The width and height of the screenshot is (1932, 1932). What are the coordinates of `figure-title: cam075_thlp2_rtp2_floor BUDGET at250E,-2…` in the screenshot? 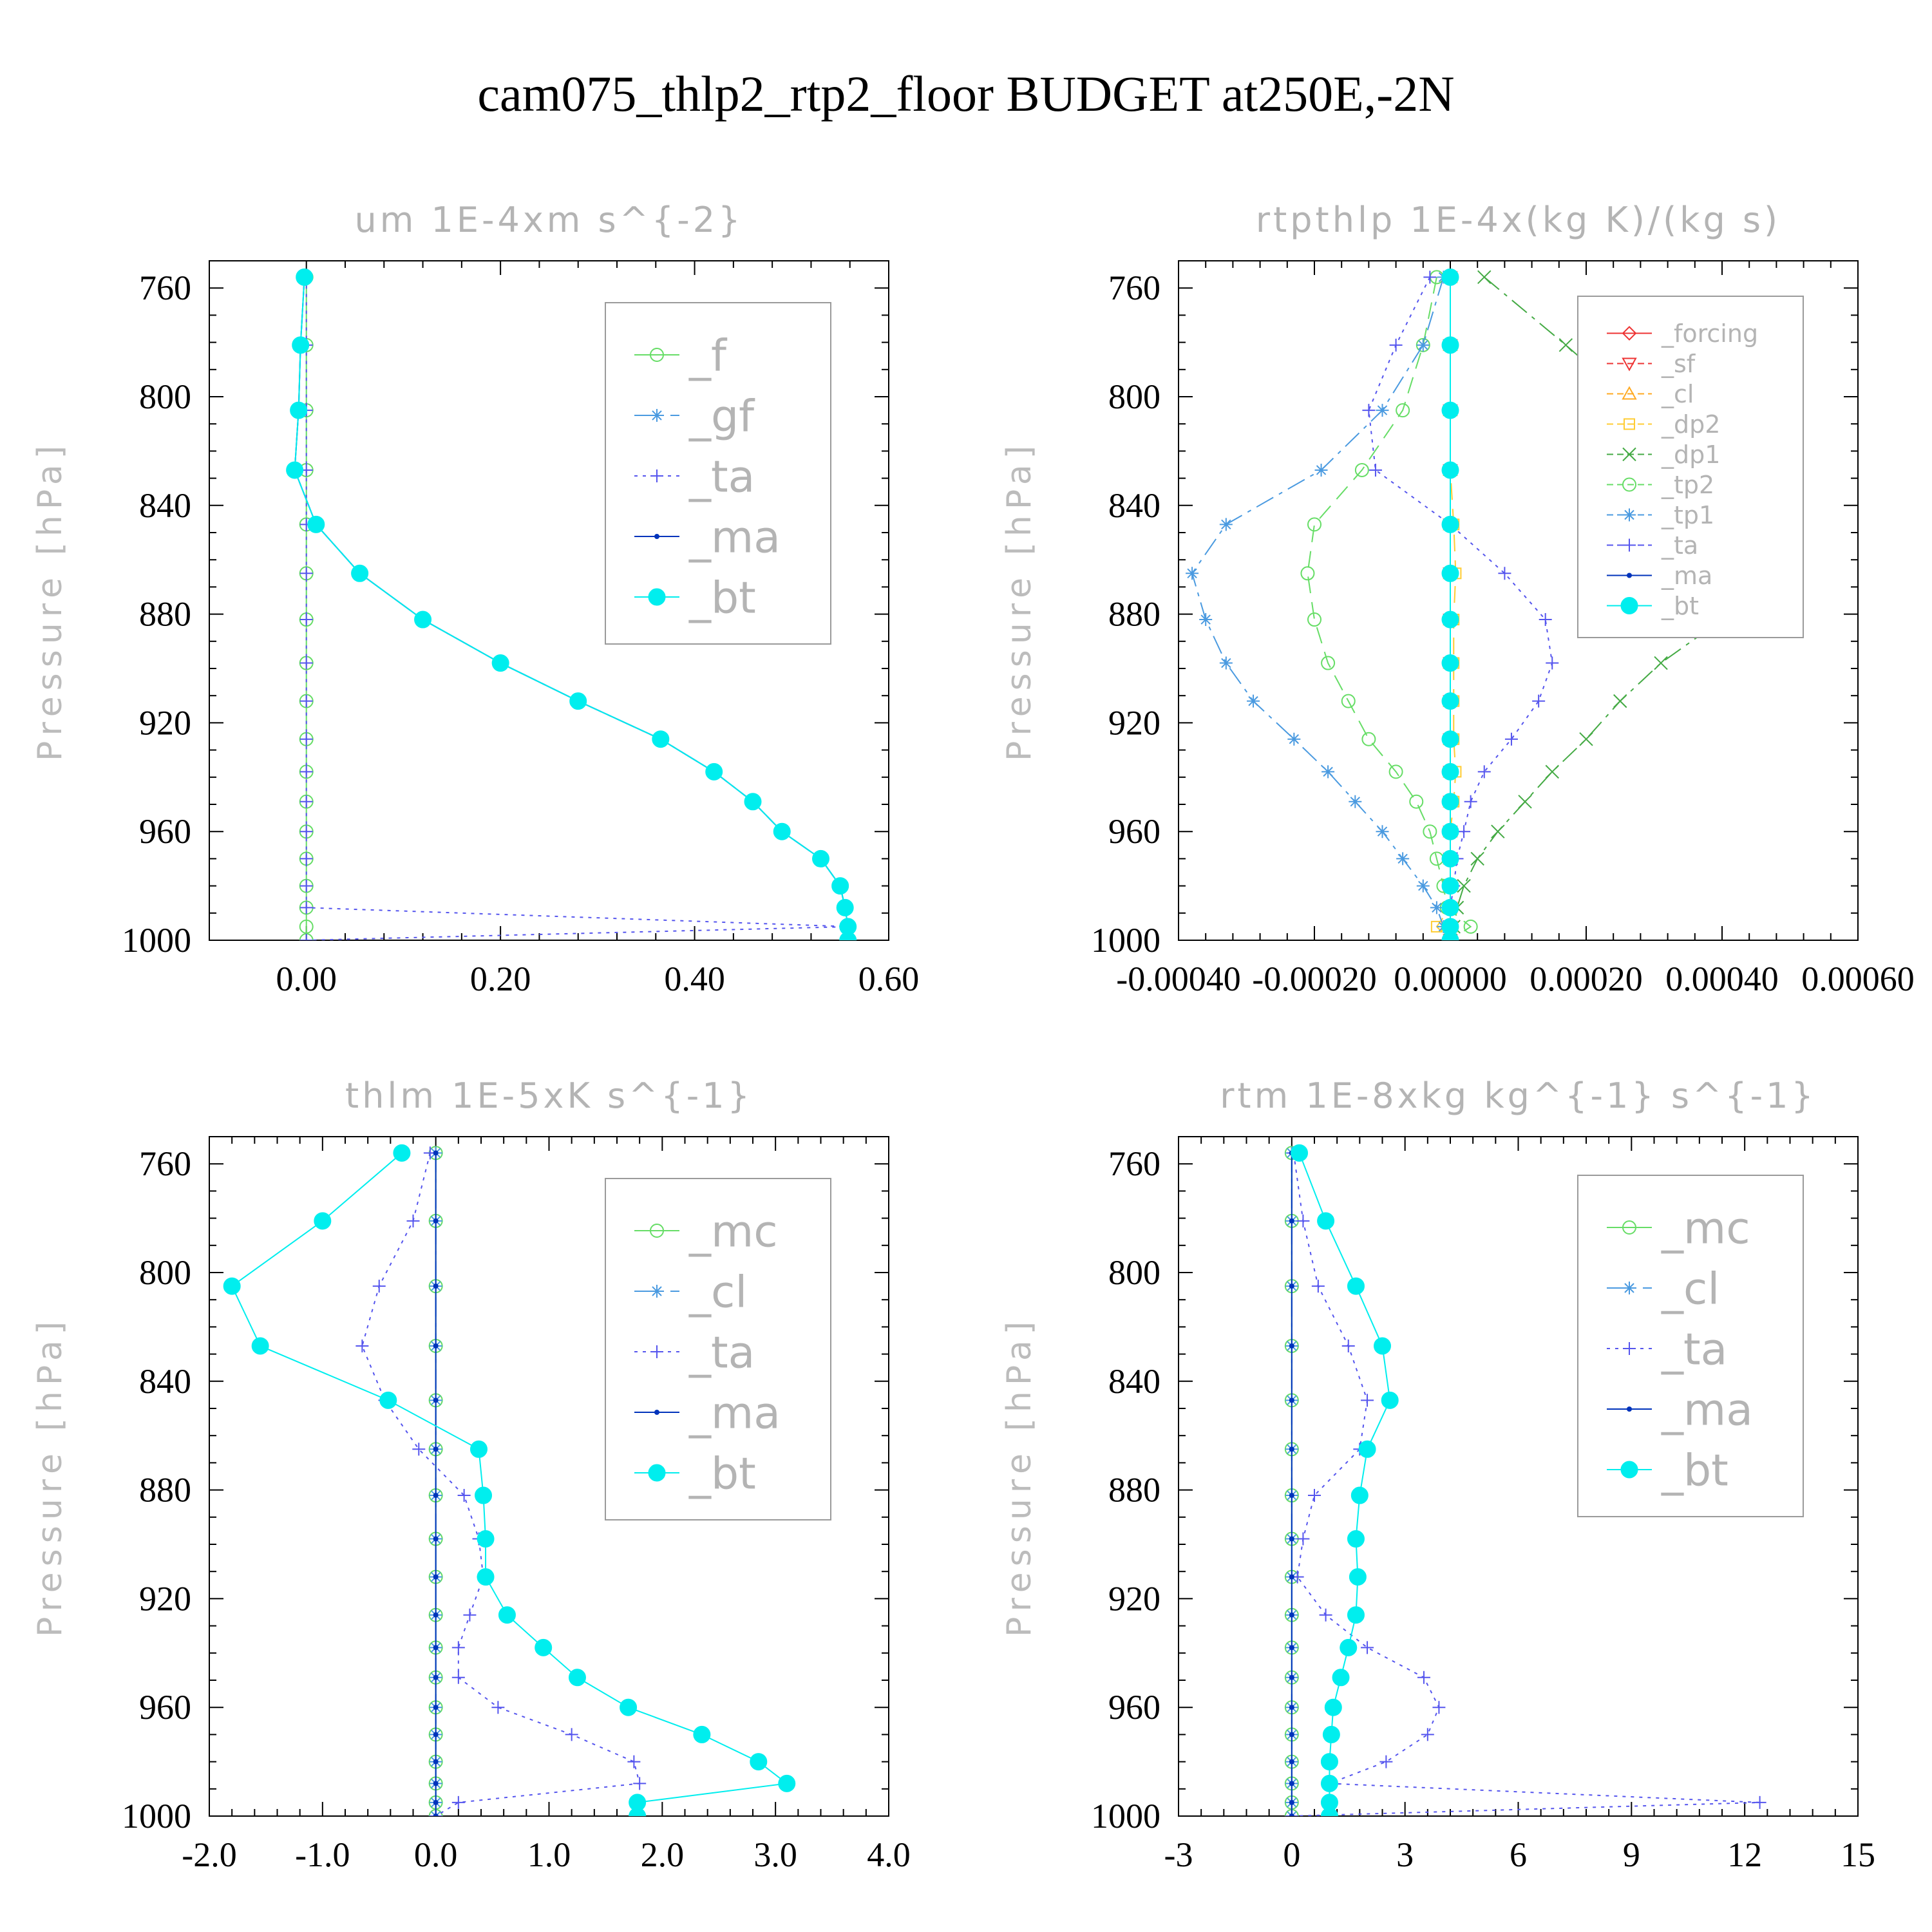 It's located at (966, 94).